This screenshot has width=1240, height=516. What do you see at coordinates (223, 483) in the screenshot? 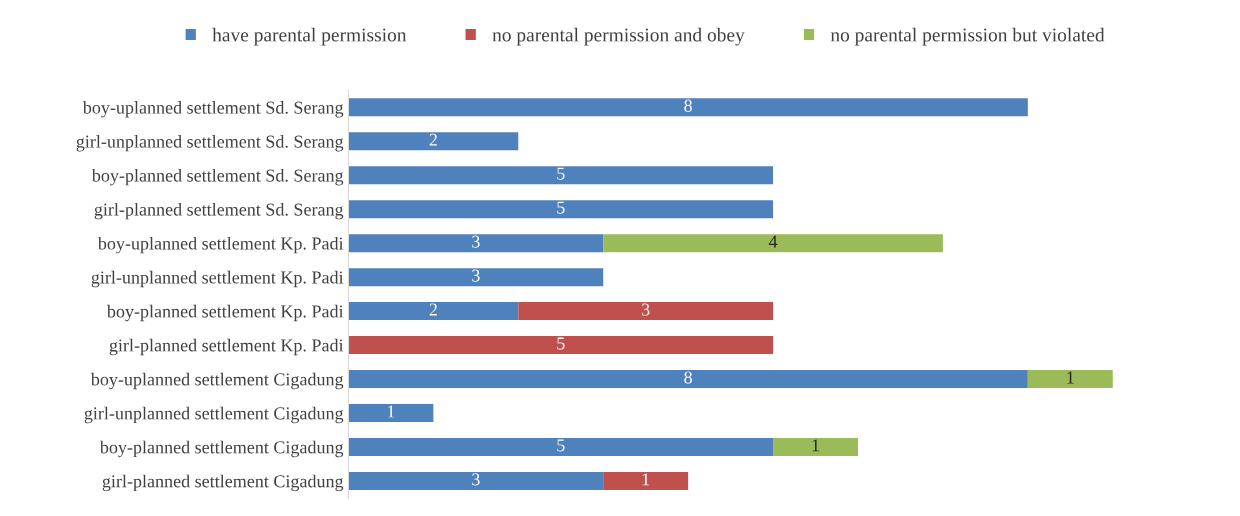
I see `y-tick-label: girl-planned settlement Cigadung` at bounding box center [223, 483].